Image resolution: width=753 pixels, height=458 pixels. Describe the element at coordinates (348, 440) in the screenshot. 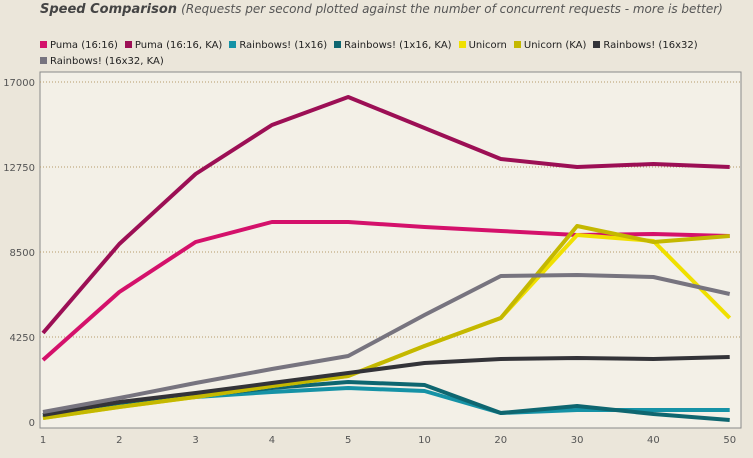

I see `x-tick-label: 5` at that location.